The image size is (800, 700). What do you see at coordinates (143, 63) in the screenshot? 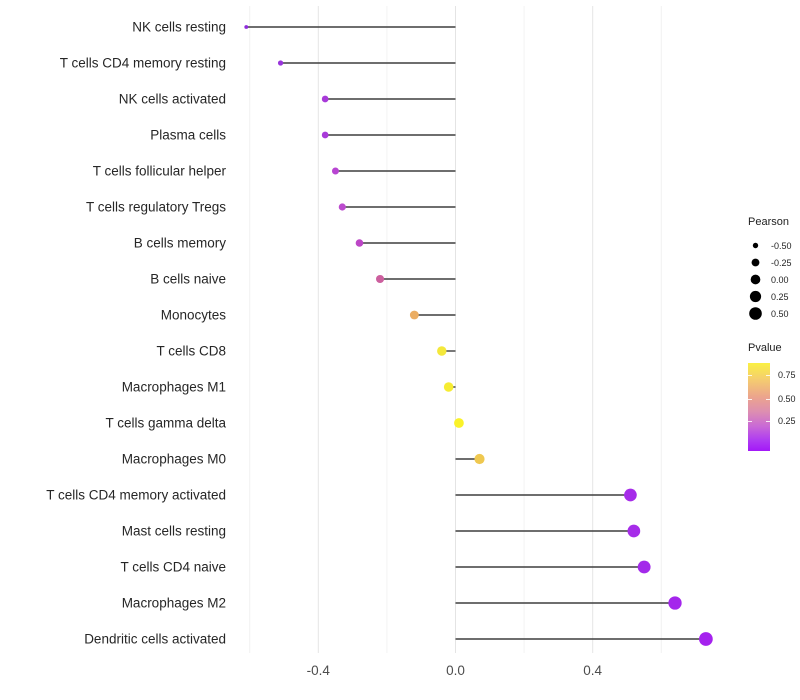
I see `y-axis-category-label: T cells CD4 memory resting` at bounding box center [143, 63].